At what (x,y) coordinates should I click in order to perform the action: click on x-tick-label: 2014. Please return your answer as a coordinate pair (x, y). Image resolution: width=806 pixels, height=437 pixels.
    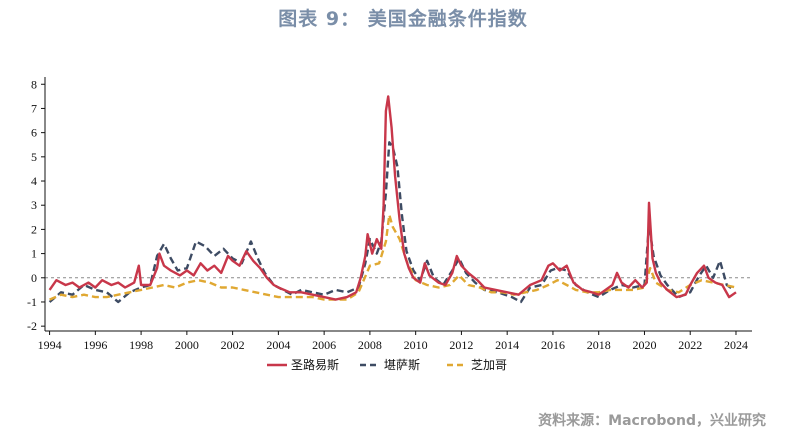
    Looking at the image, I should click on (507, 345).